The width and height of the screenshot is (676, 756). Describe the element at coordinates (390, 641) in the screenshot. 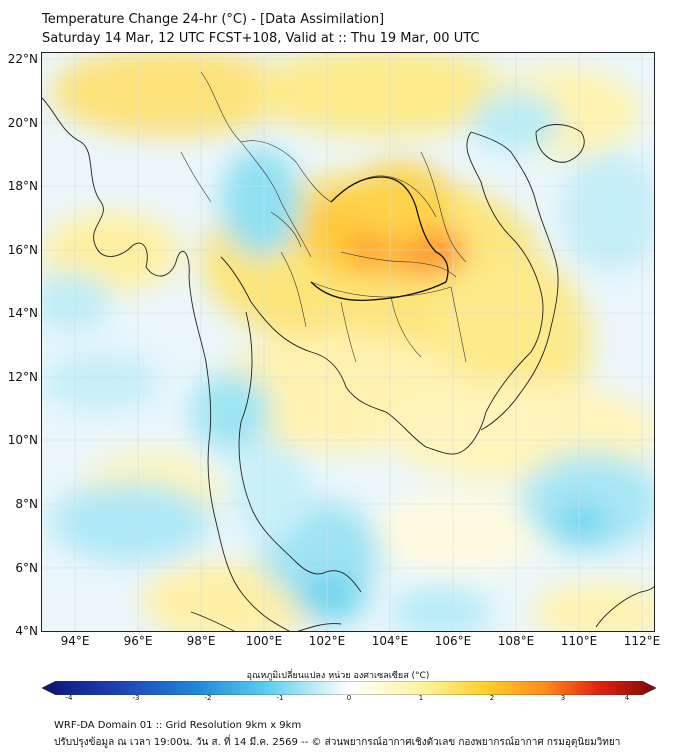

I see `lon-label: 104°E` at that location.